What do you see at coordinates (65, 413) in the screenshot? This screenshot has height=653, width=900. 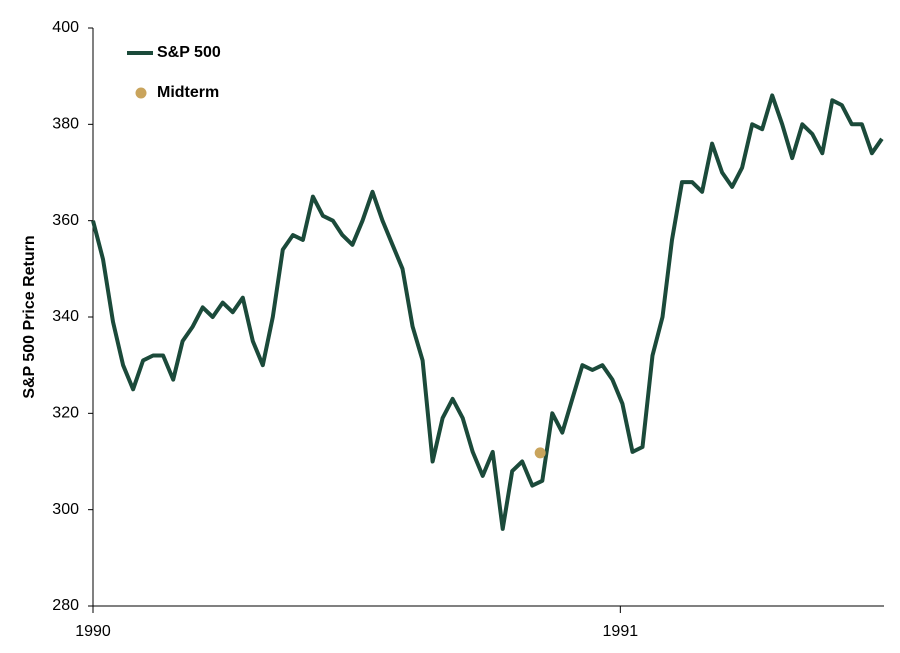 I see `y-tick-label: 320` at bounding box center [65, 413].